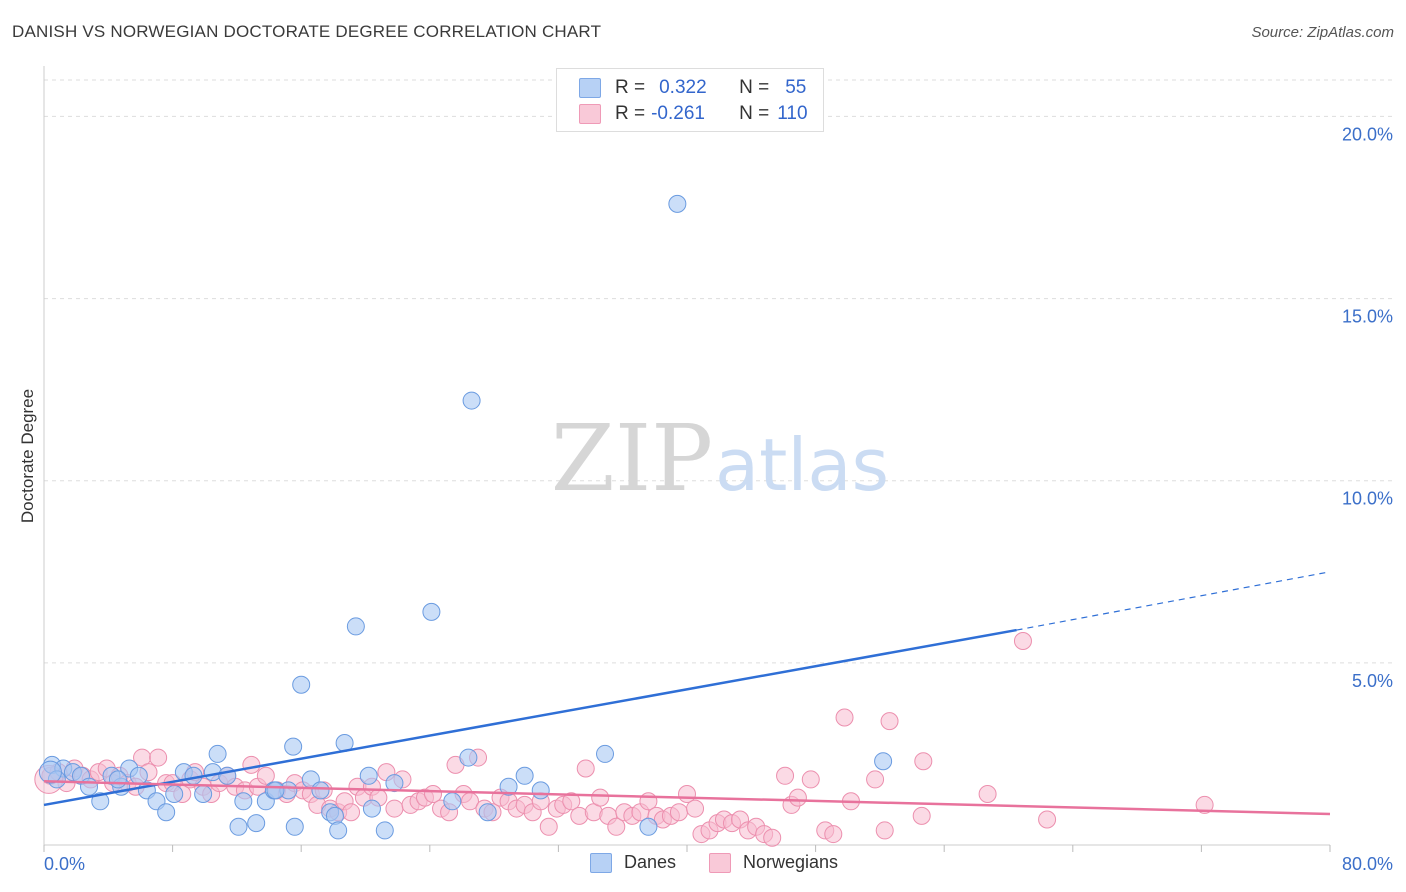 The image size is (1406, 892). Describe the element at coordinates (796, 87) in the screenshot. I see `danes-n-value: 55` at that location.